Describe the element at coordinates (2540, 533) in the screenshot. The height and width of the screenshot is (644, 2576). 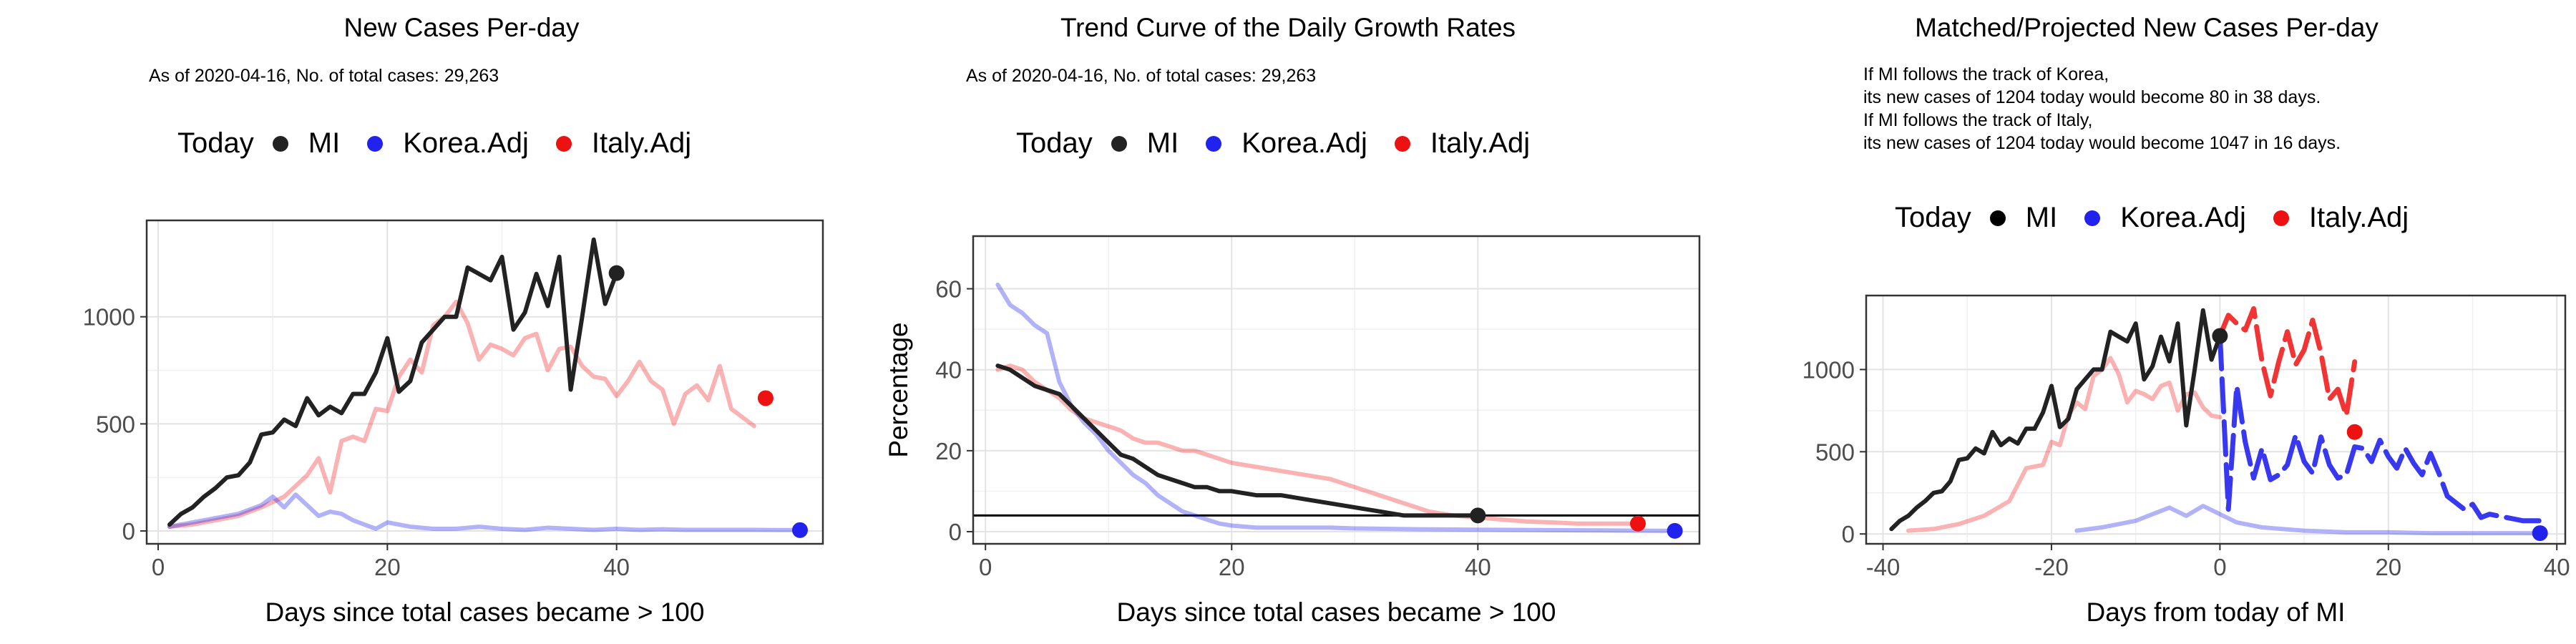
I see `today-point-korea-adj-projected` at that location.